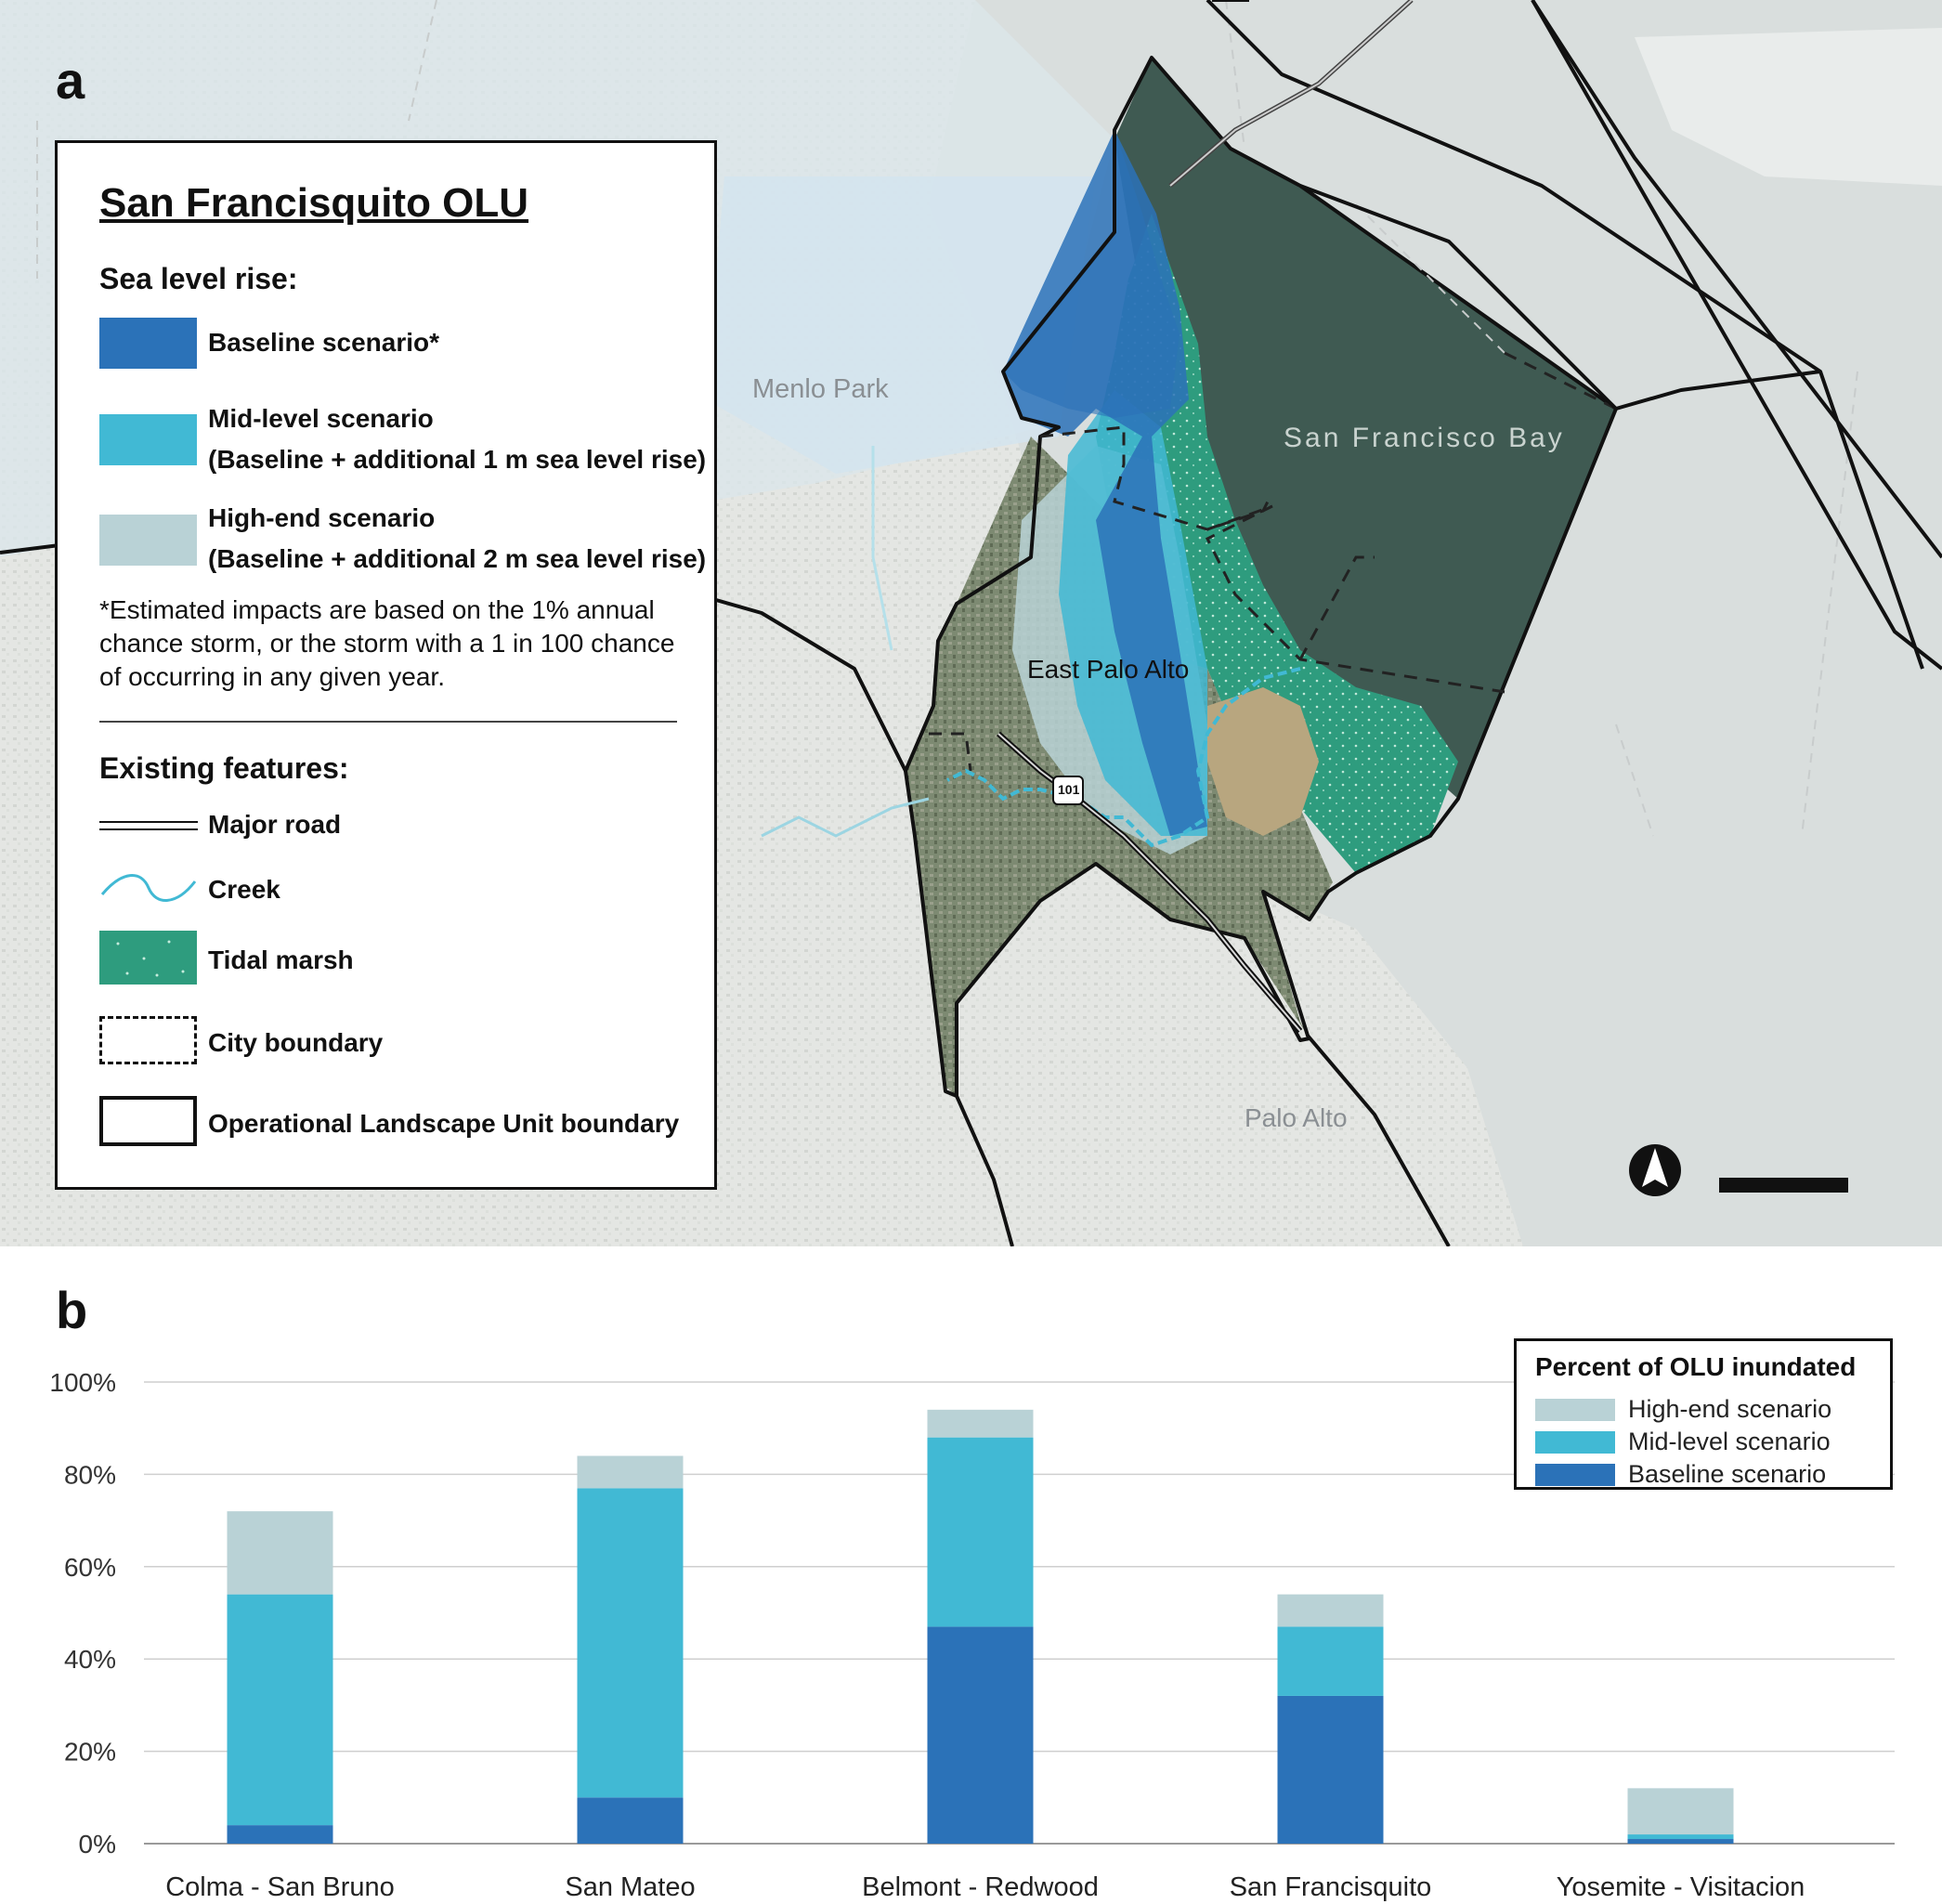 The image size is (1942, 1904). I want to click on place-label-palo-alto: Palo Alto, so click(1296, 1117).